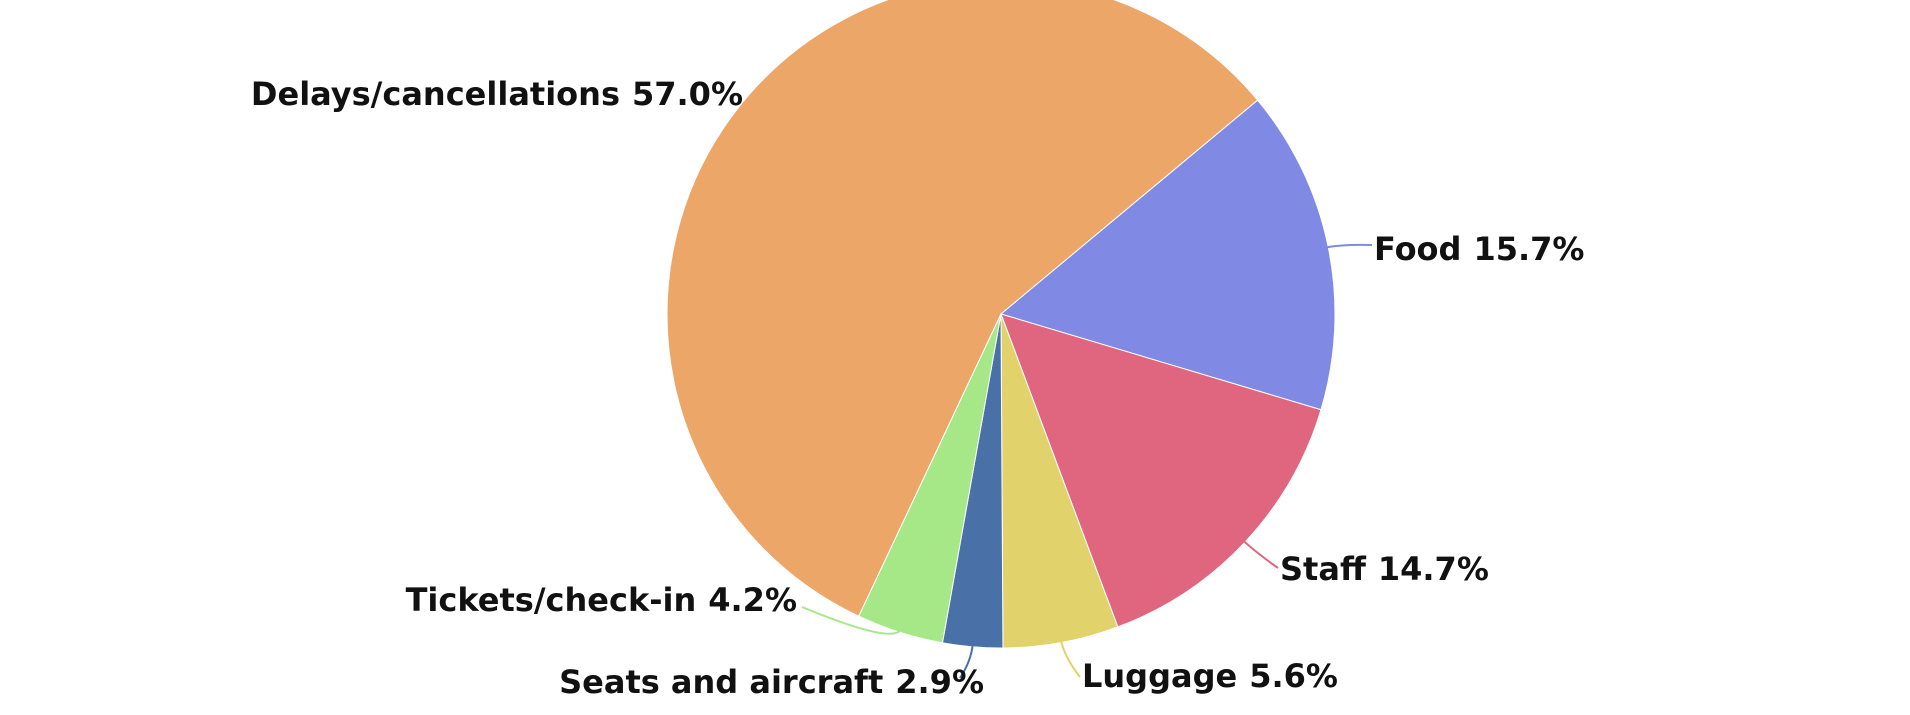 The height and width of the screenshot is (715, 1910). What do you see at coordinates (721, 682) in the screenshot?
I see `category-label: Seats and aircraft` at bounding box center [721, 682].